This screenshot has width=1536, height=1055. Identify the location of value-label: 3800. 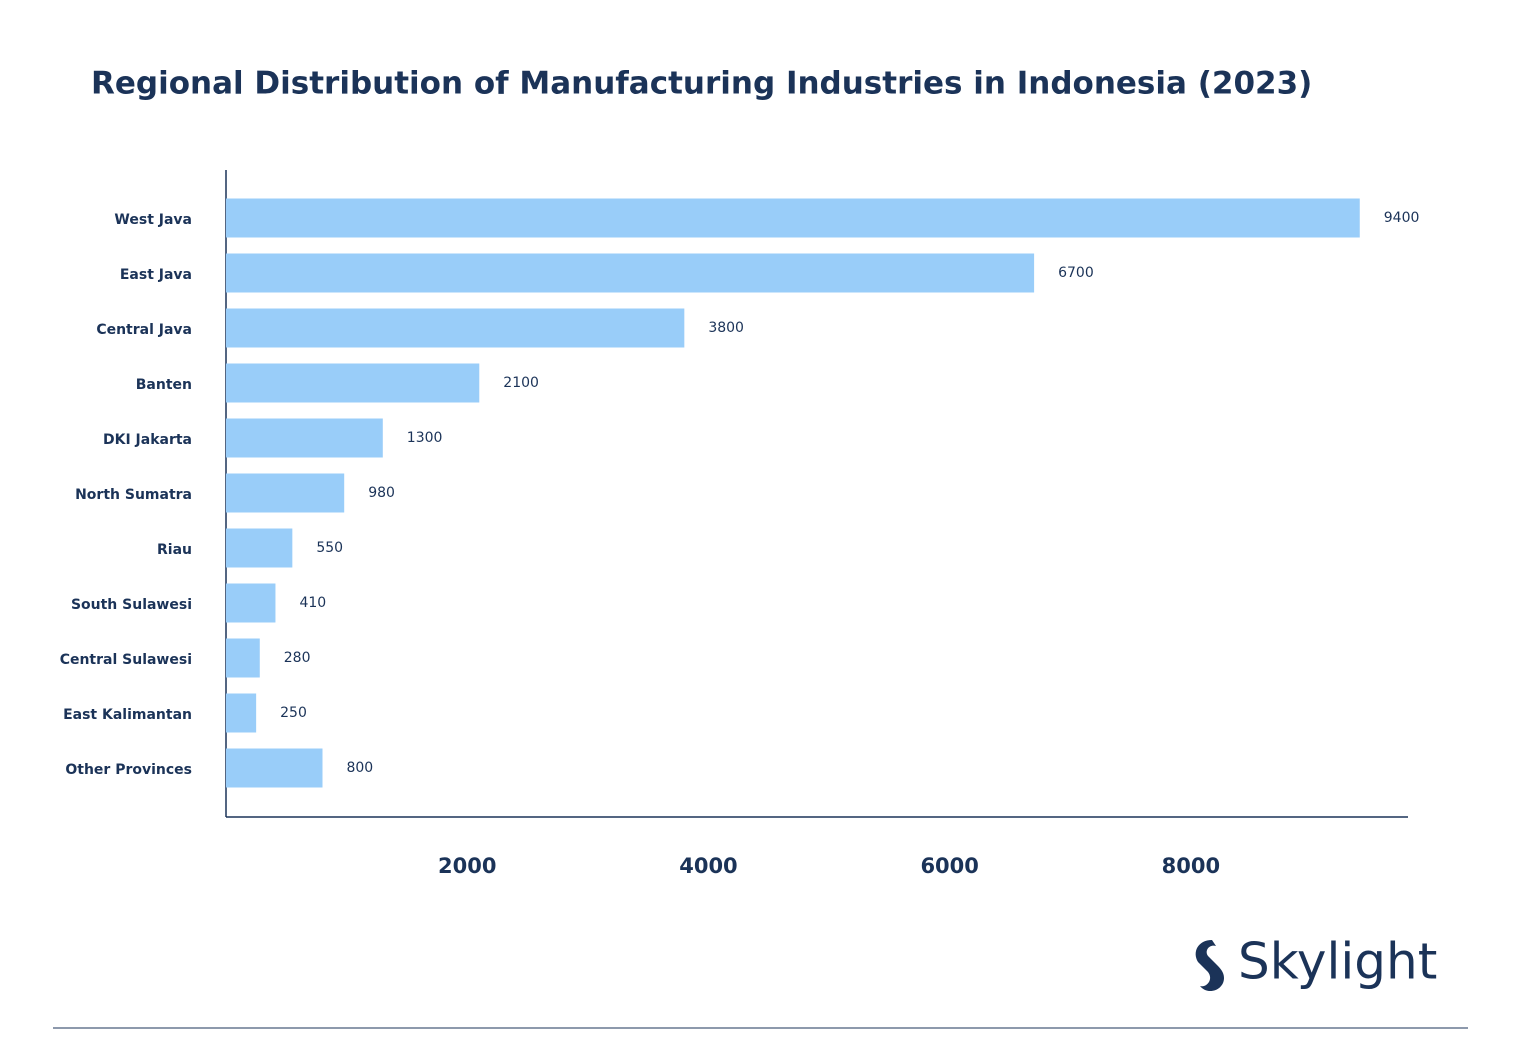
(726, 328).